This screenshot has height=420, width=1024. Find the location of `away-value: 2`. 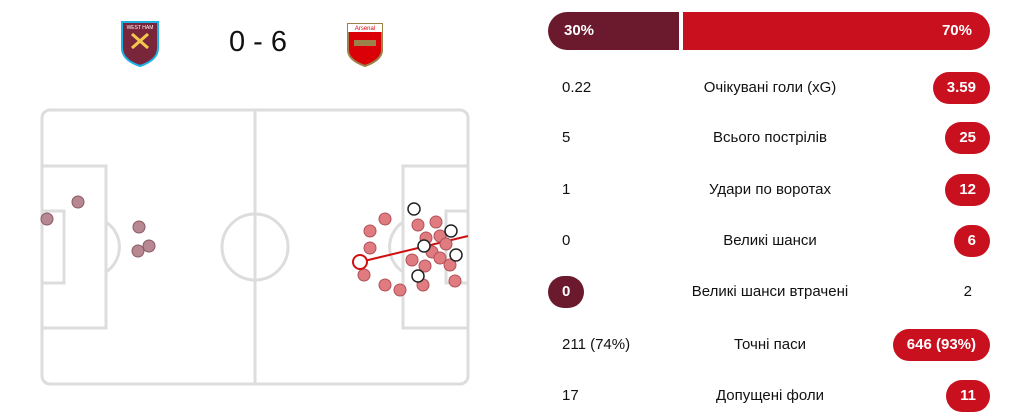

away-value: 2 is located at coordinates (967, 291).